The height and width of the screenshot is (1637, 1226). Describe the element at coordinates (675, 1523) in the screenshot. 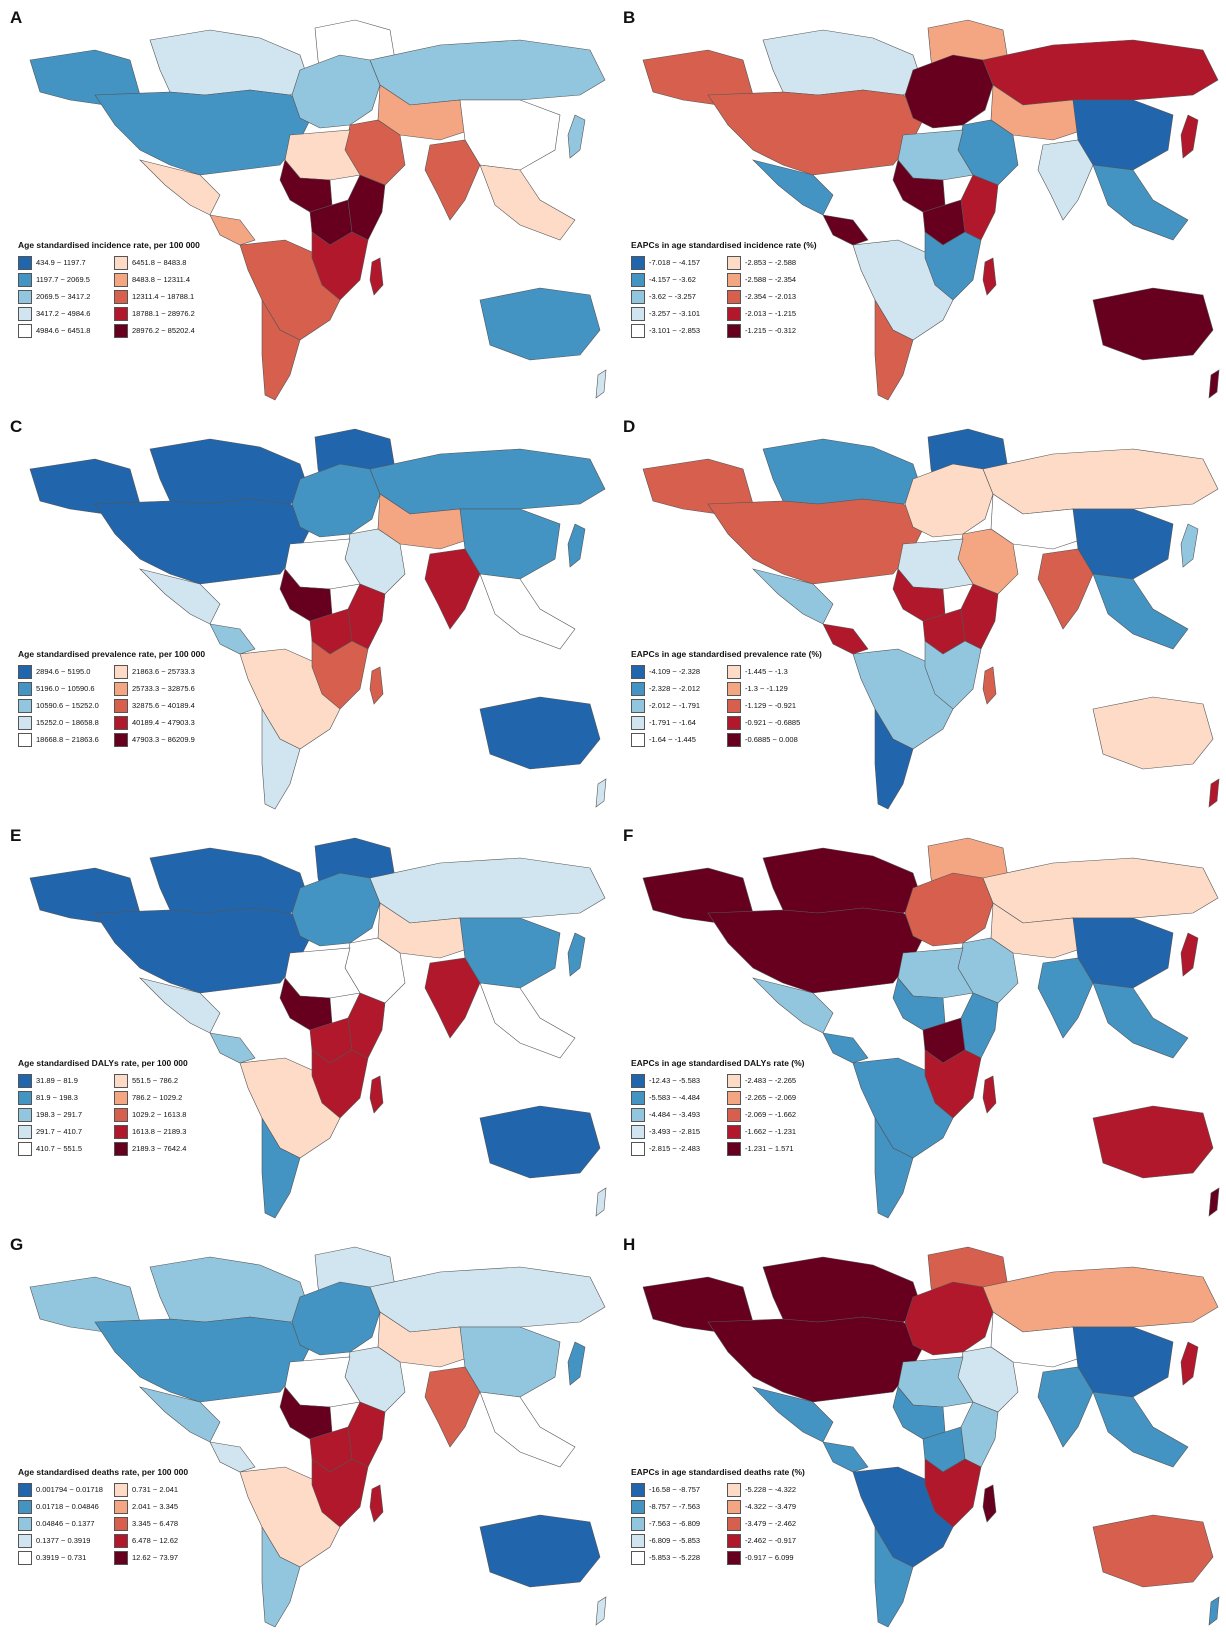

I see `legend-label: -7.563 ~ -6.809` at that location.